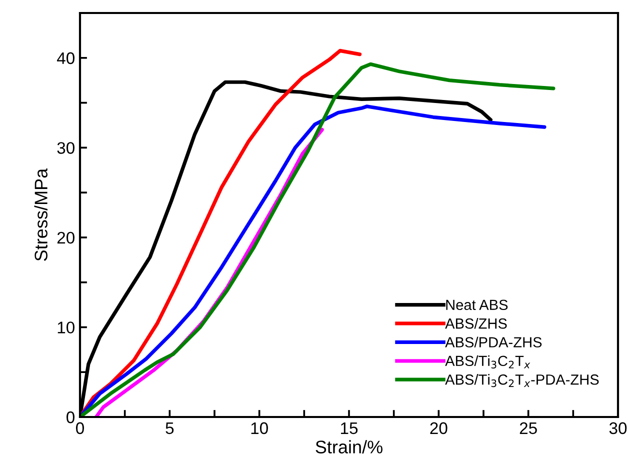 The height and width of the screenshot is (474, 628). I want to click on x-tick-label: 30, so click(618, 428).